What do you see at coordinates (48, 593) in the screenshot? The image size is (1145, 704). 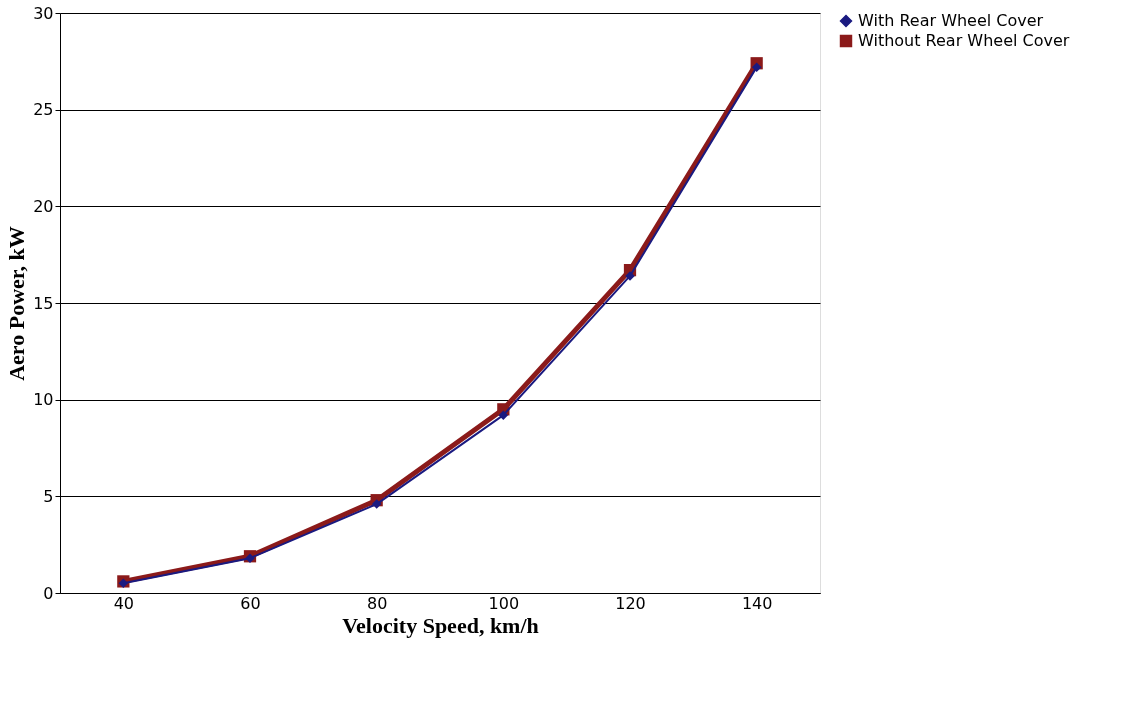 I see `y-tick-label: 0` at bounding box center [48, 593].